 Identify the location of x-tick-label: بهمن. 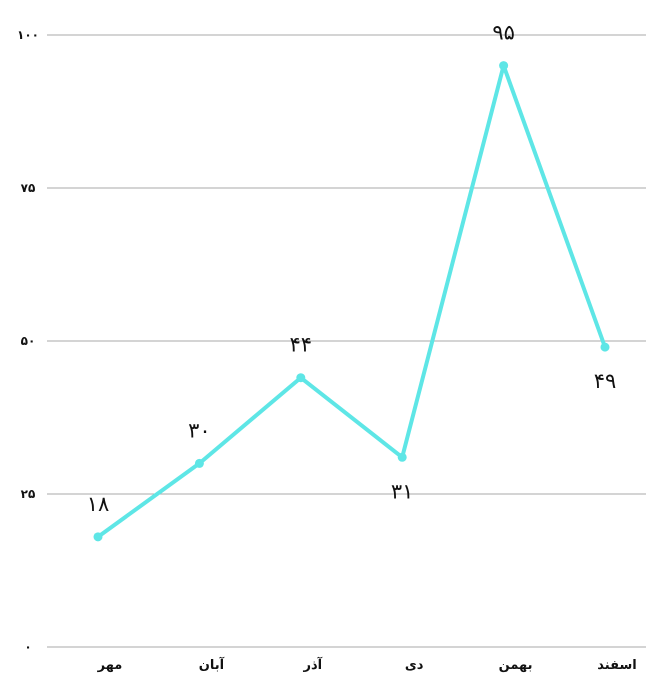
(516, 665).